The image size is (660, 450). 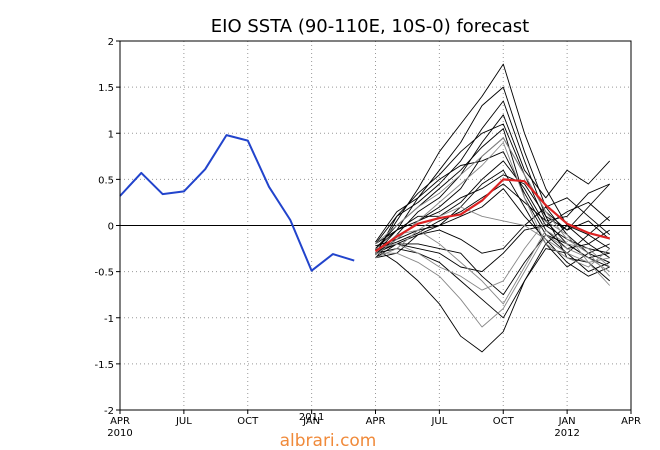 I want to click on x-year-label: 2010, so click(x=119, y=433).